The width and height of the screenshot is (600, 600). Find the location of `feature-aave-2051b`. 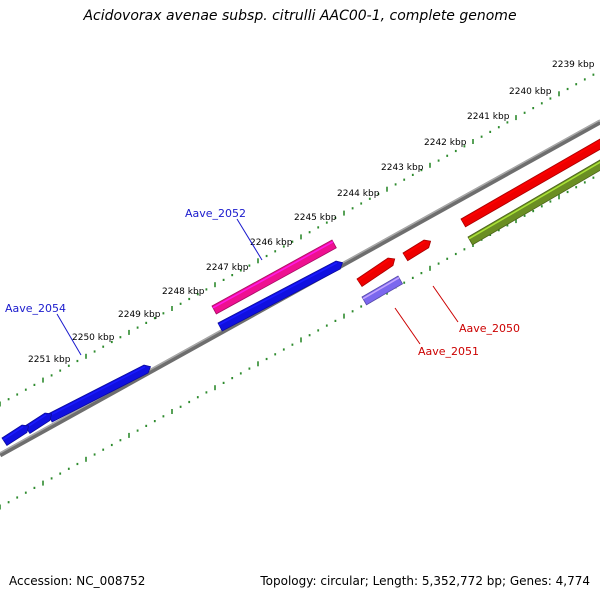

feature-aave-2051b is located at coordinates (382, 290).